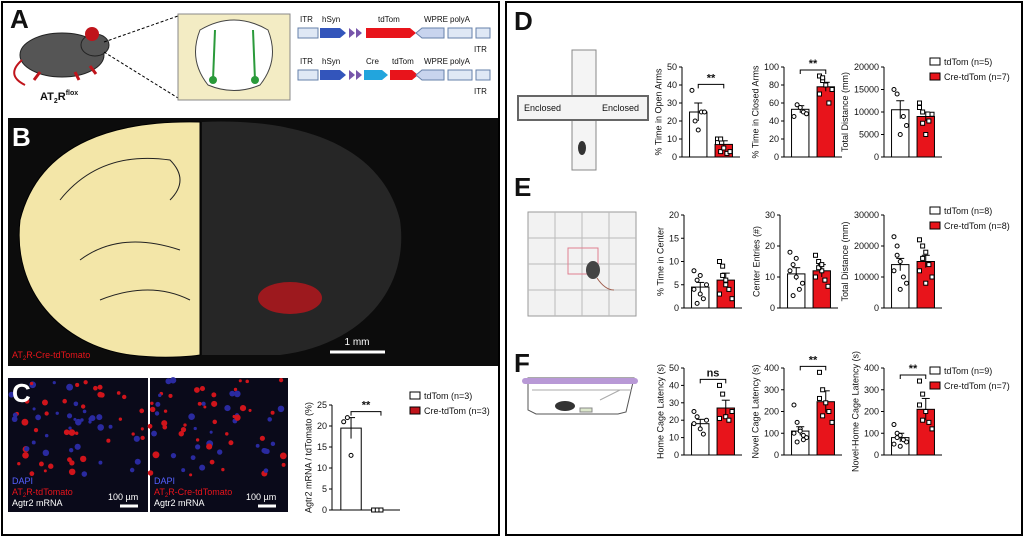 The image size is (1024, 537). Describe the element at coordinates (59, 97) in the screenshot. I see `mouse-label: AT2Rflox` at that location.